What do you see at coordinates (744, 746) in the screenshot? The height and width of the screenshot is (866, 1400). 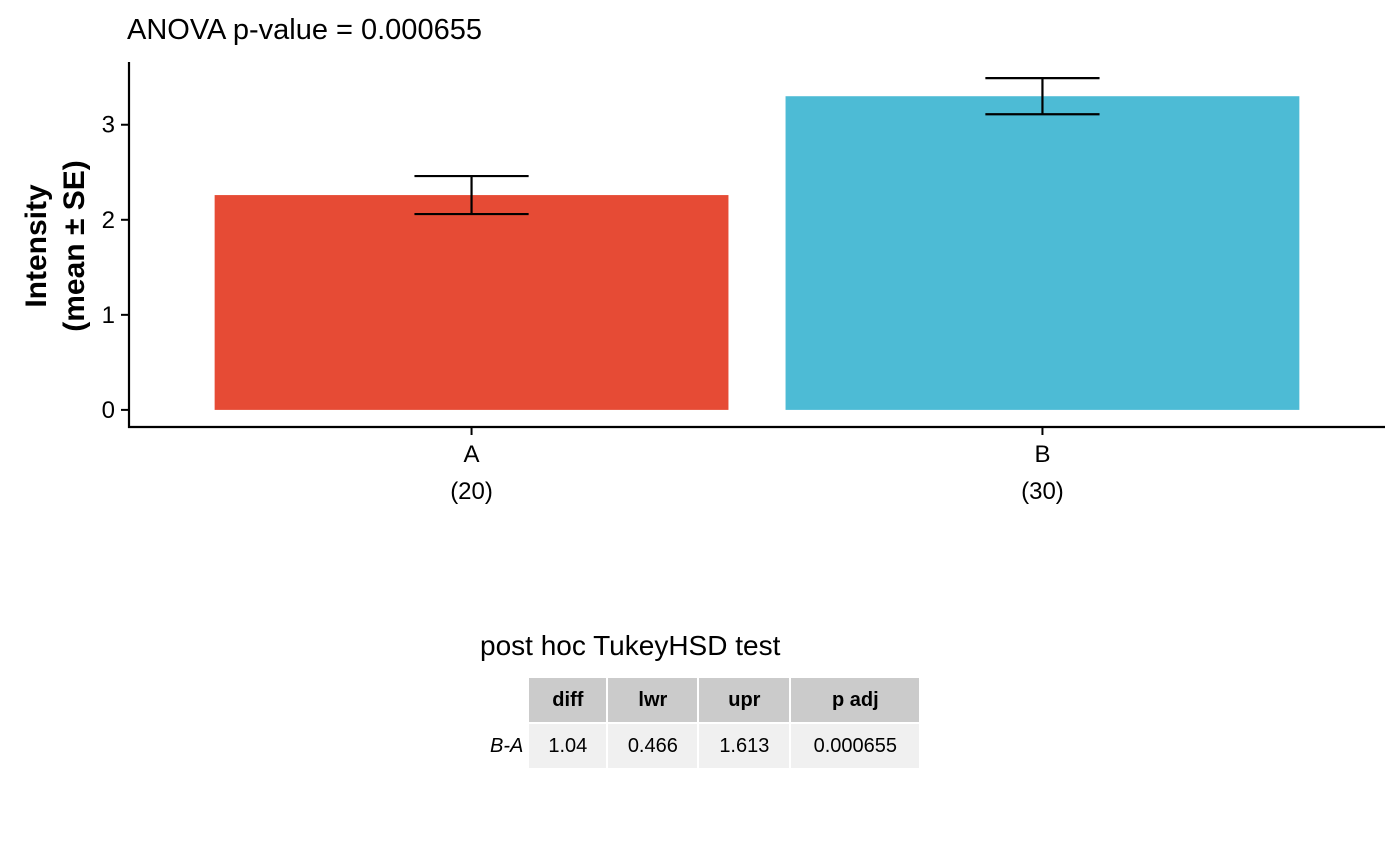 I see `cell-upr: 1.613` at bounding box center [744, 746].